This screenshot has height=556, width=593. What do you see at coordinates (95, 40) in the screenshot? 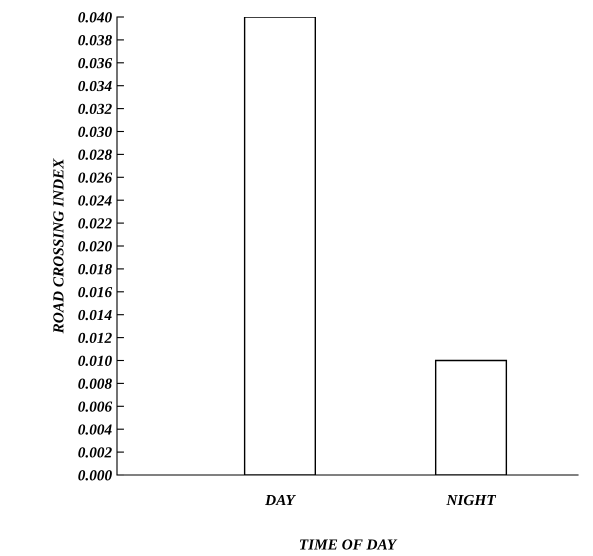
I see `y-tick-label: 0.038` at bounding box center [95, 40].